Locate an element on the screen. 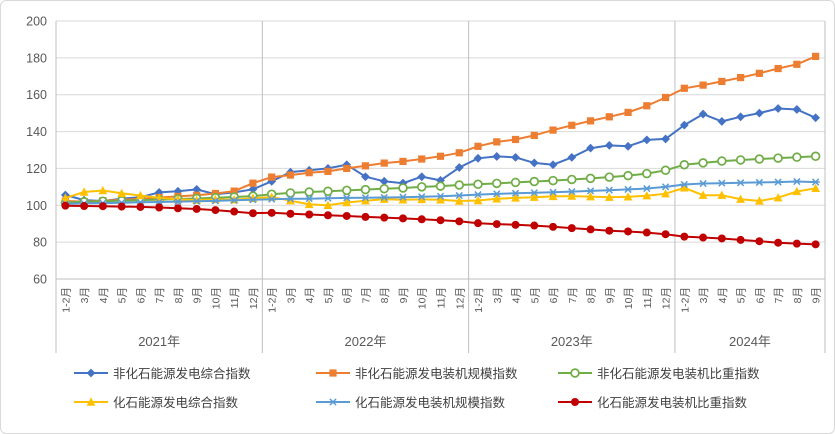 This screenshot has width=835, height=434. y-tick-label: 80 is located at coordinates (40, 243).